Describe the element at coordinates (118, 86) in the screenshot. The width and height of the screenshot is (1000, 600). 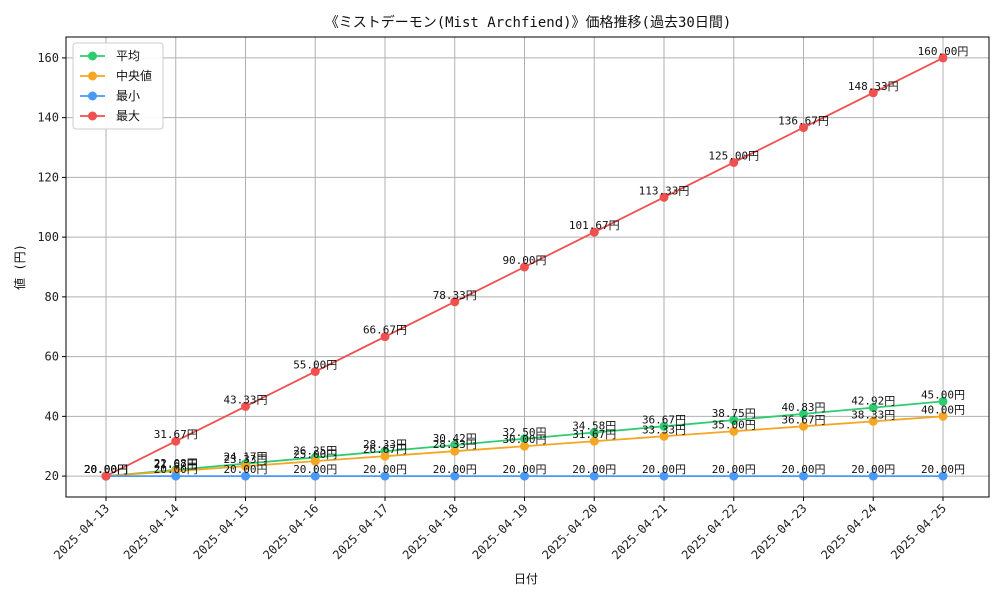
I see `legend-box` at that location.